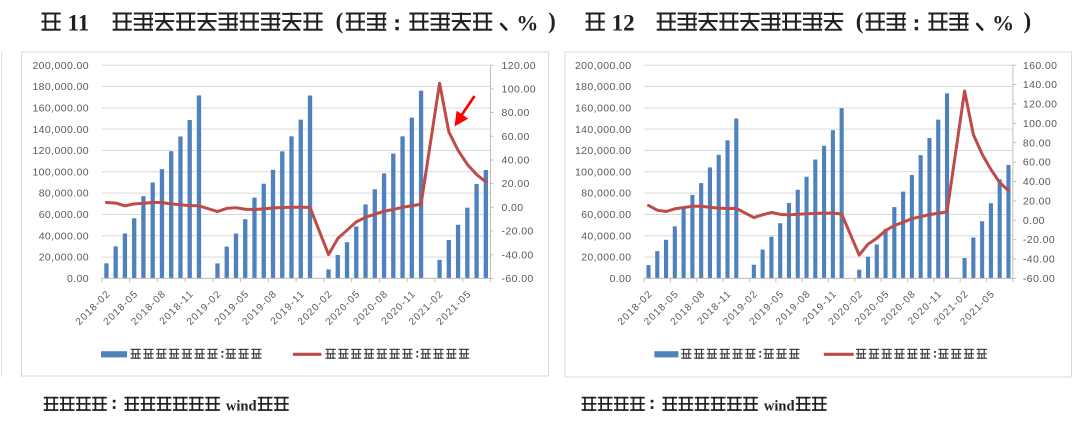 The image size is (1080, 424). What do you see at coordinates (79, 23) in the screenshot?
I see `svg-text: 11` at bounding box center [79, 23].